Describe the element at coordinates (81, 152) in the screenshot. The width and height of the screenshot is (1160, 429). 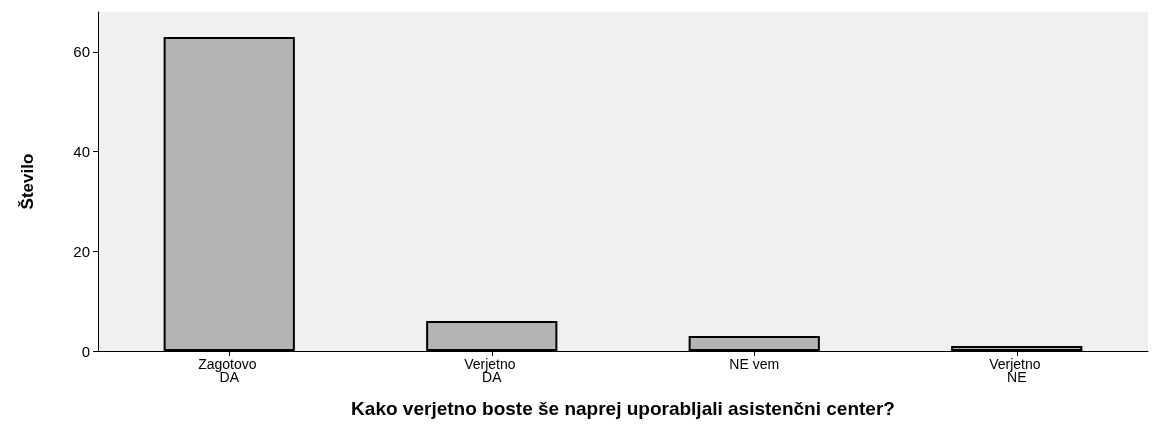
I see `y-tick-label: 40` at that location.